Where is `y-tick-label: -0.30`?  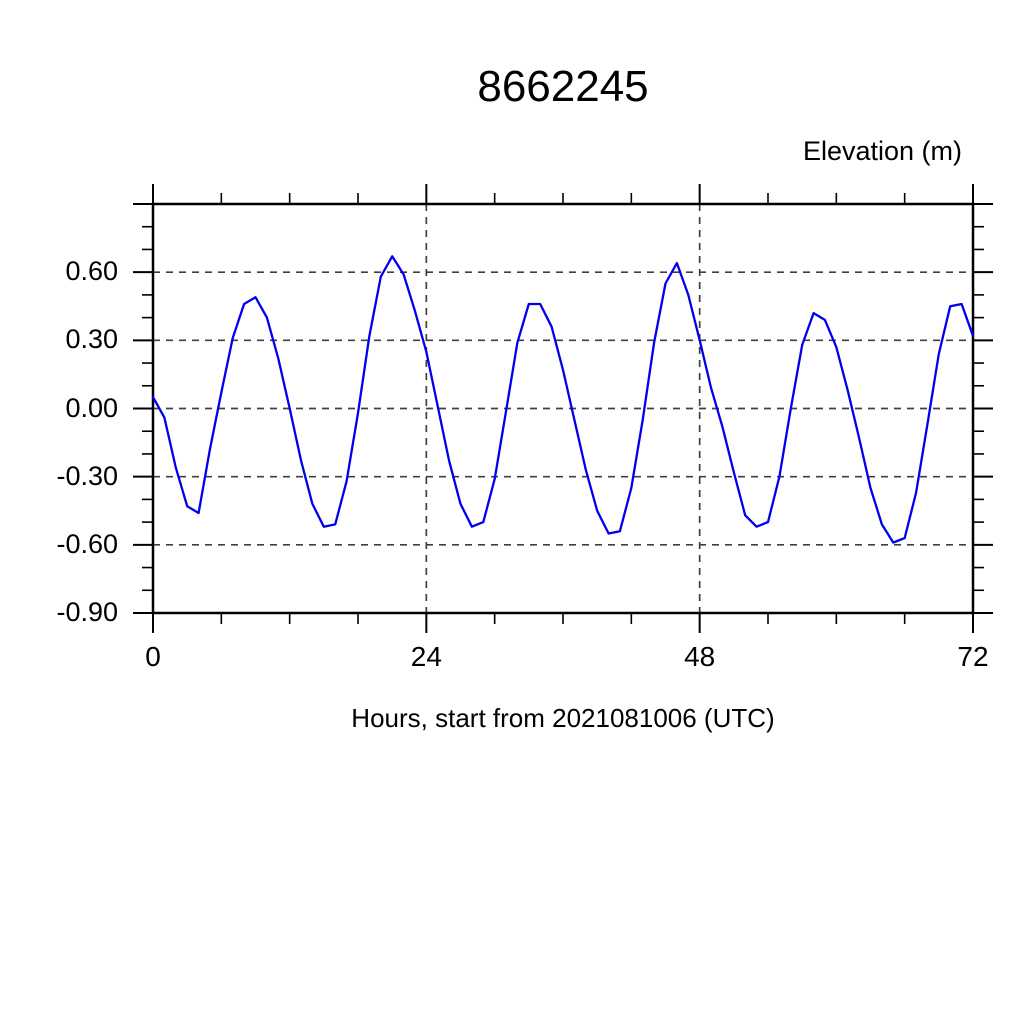 y-tick-label: -0.30 is located at coordinates (87, 475).